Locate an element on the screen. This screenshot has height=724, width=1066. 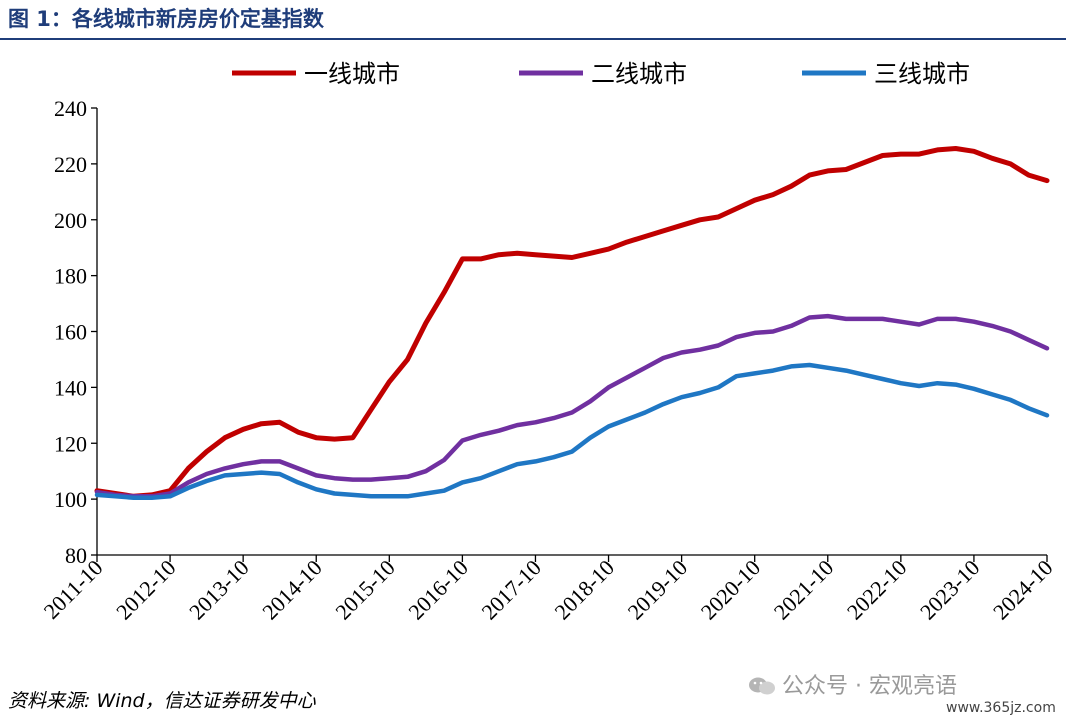
wechat-icon is located at coordinates (762, 686).